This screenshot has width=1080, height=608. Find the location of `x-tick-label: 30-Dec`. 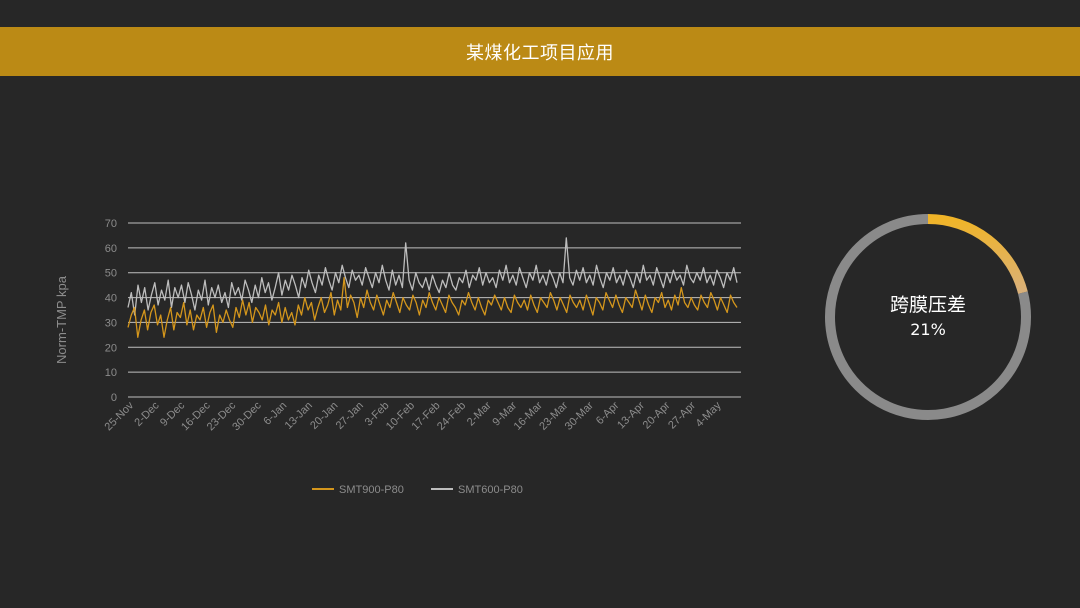

x-tick-label: 30-Dec is located at coordinates (247, 416).